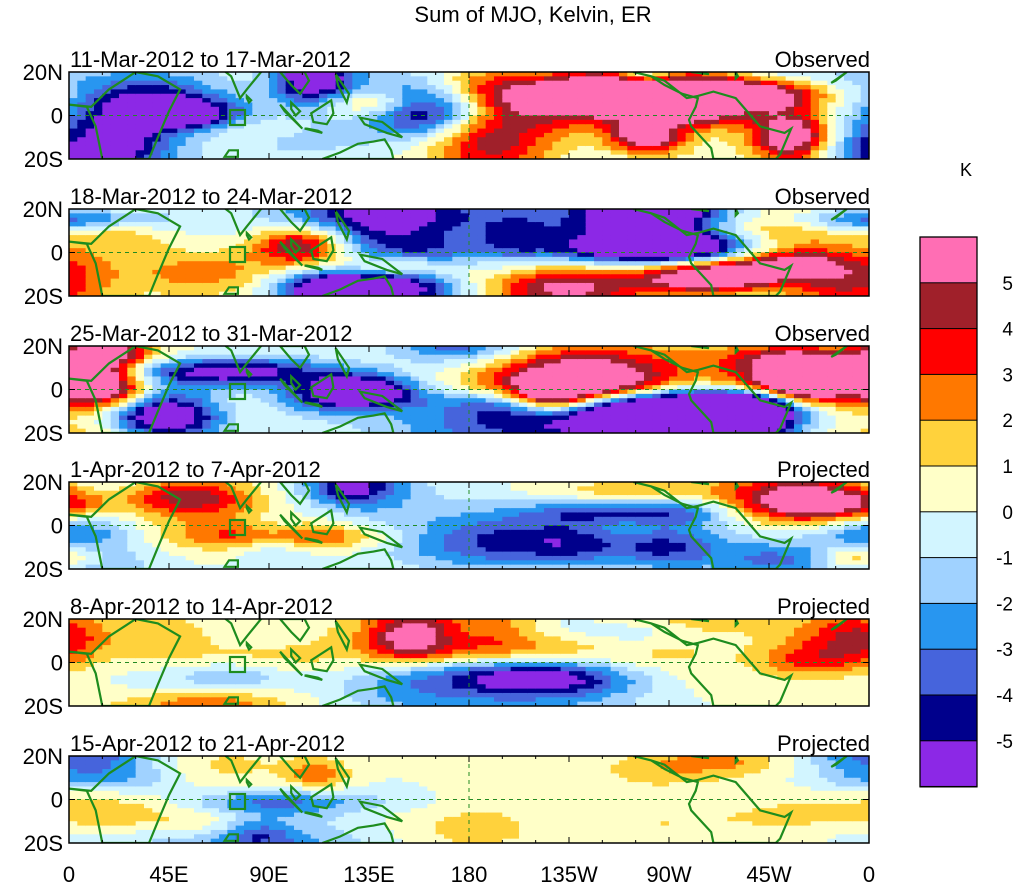 Image resolution: width=1015 pixels, height=889 pixels. What do you see at coordinates (469, 252) in the screenshot?
I see `anomaly-field` at bounding box center [469, 252].